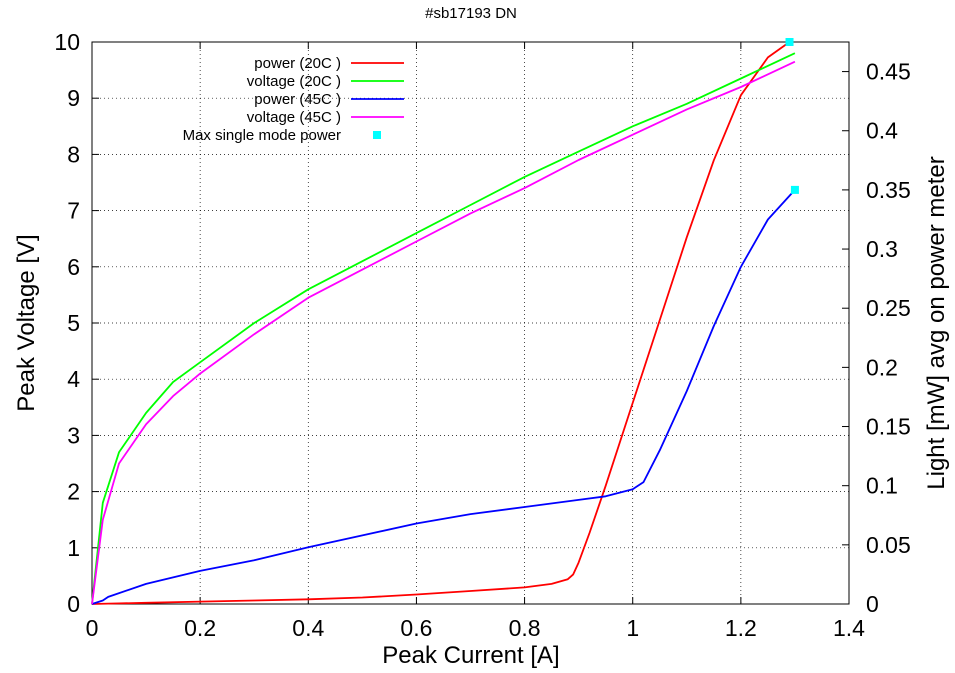 The image size is (955, 673). I want to click on x-tick-label: 0, so click(92, 628).